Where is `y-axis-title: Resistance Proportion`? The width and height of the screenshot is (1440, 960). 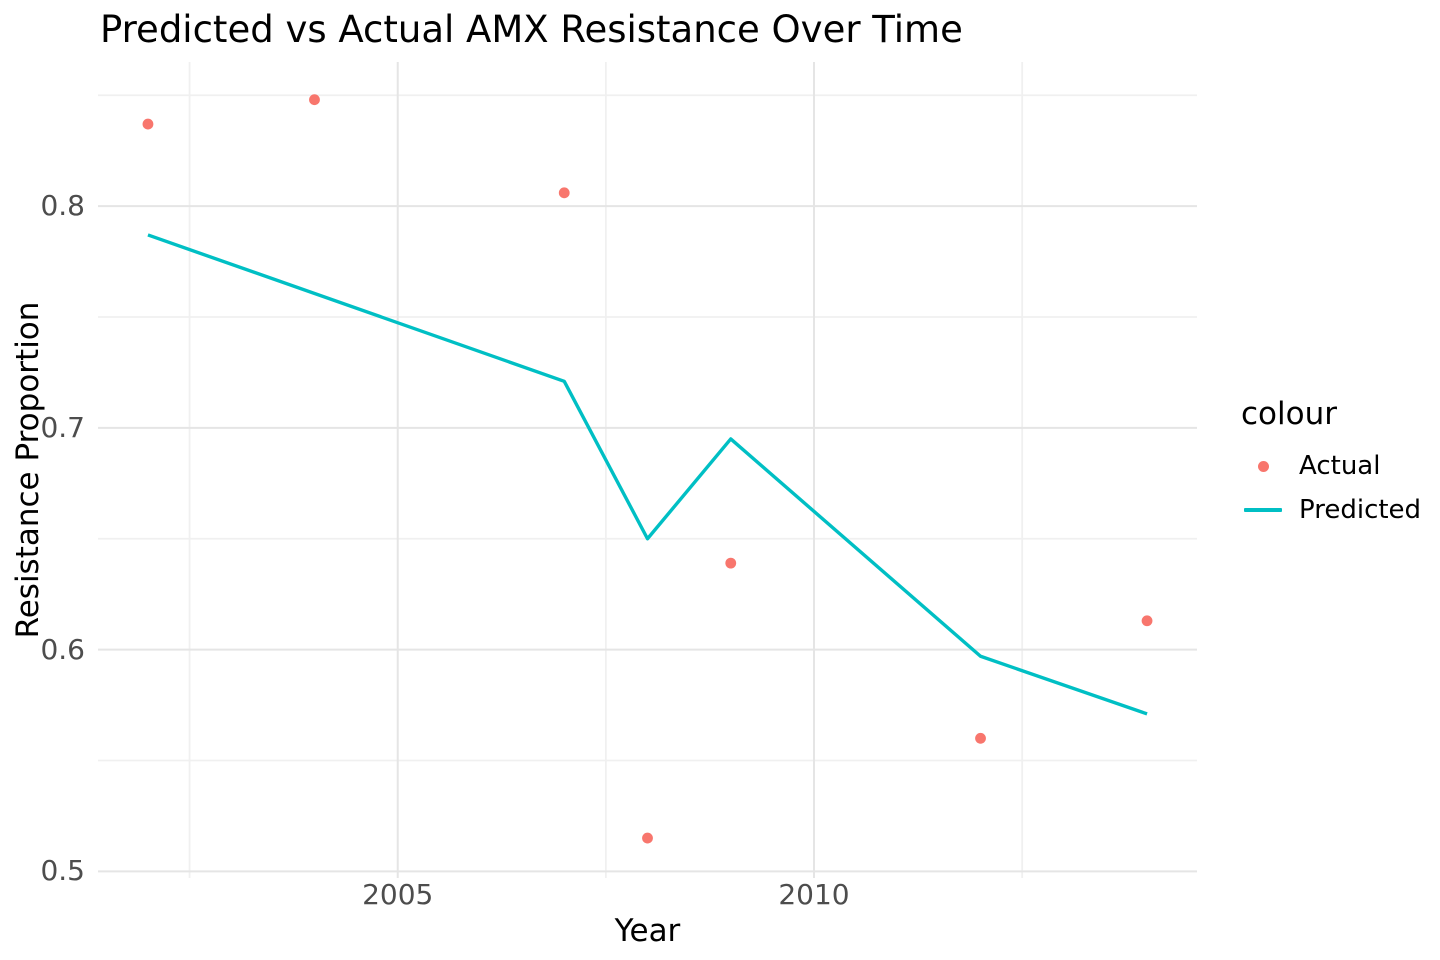 y-axis-title: Resistance Proportion is located at coordinates (28, 470).